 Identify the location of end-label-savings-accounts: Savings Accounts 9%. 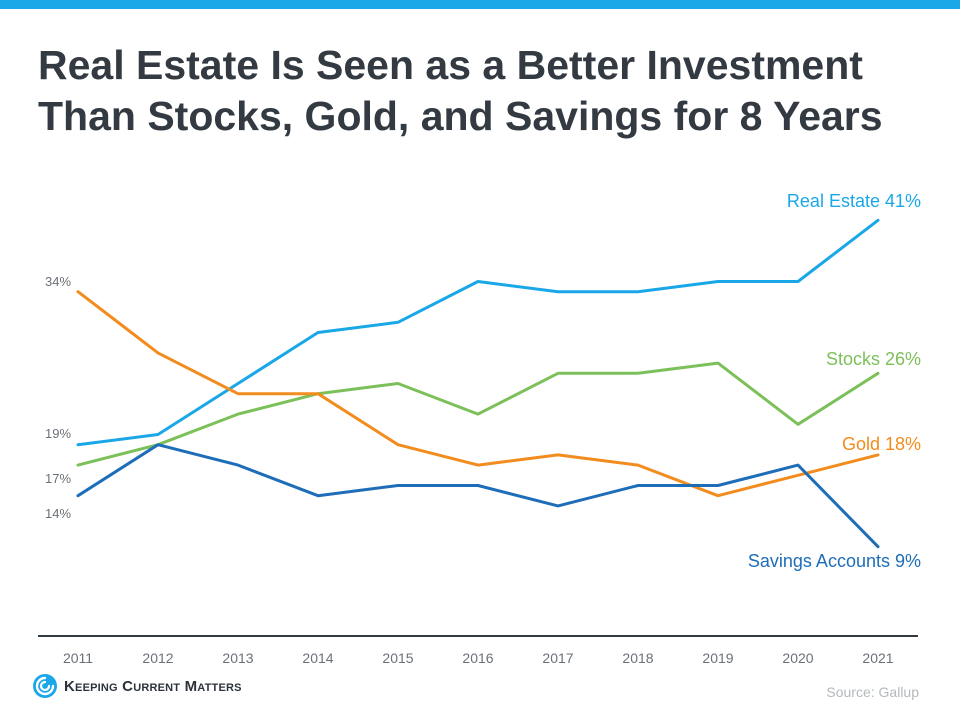
(834, 561).